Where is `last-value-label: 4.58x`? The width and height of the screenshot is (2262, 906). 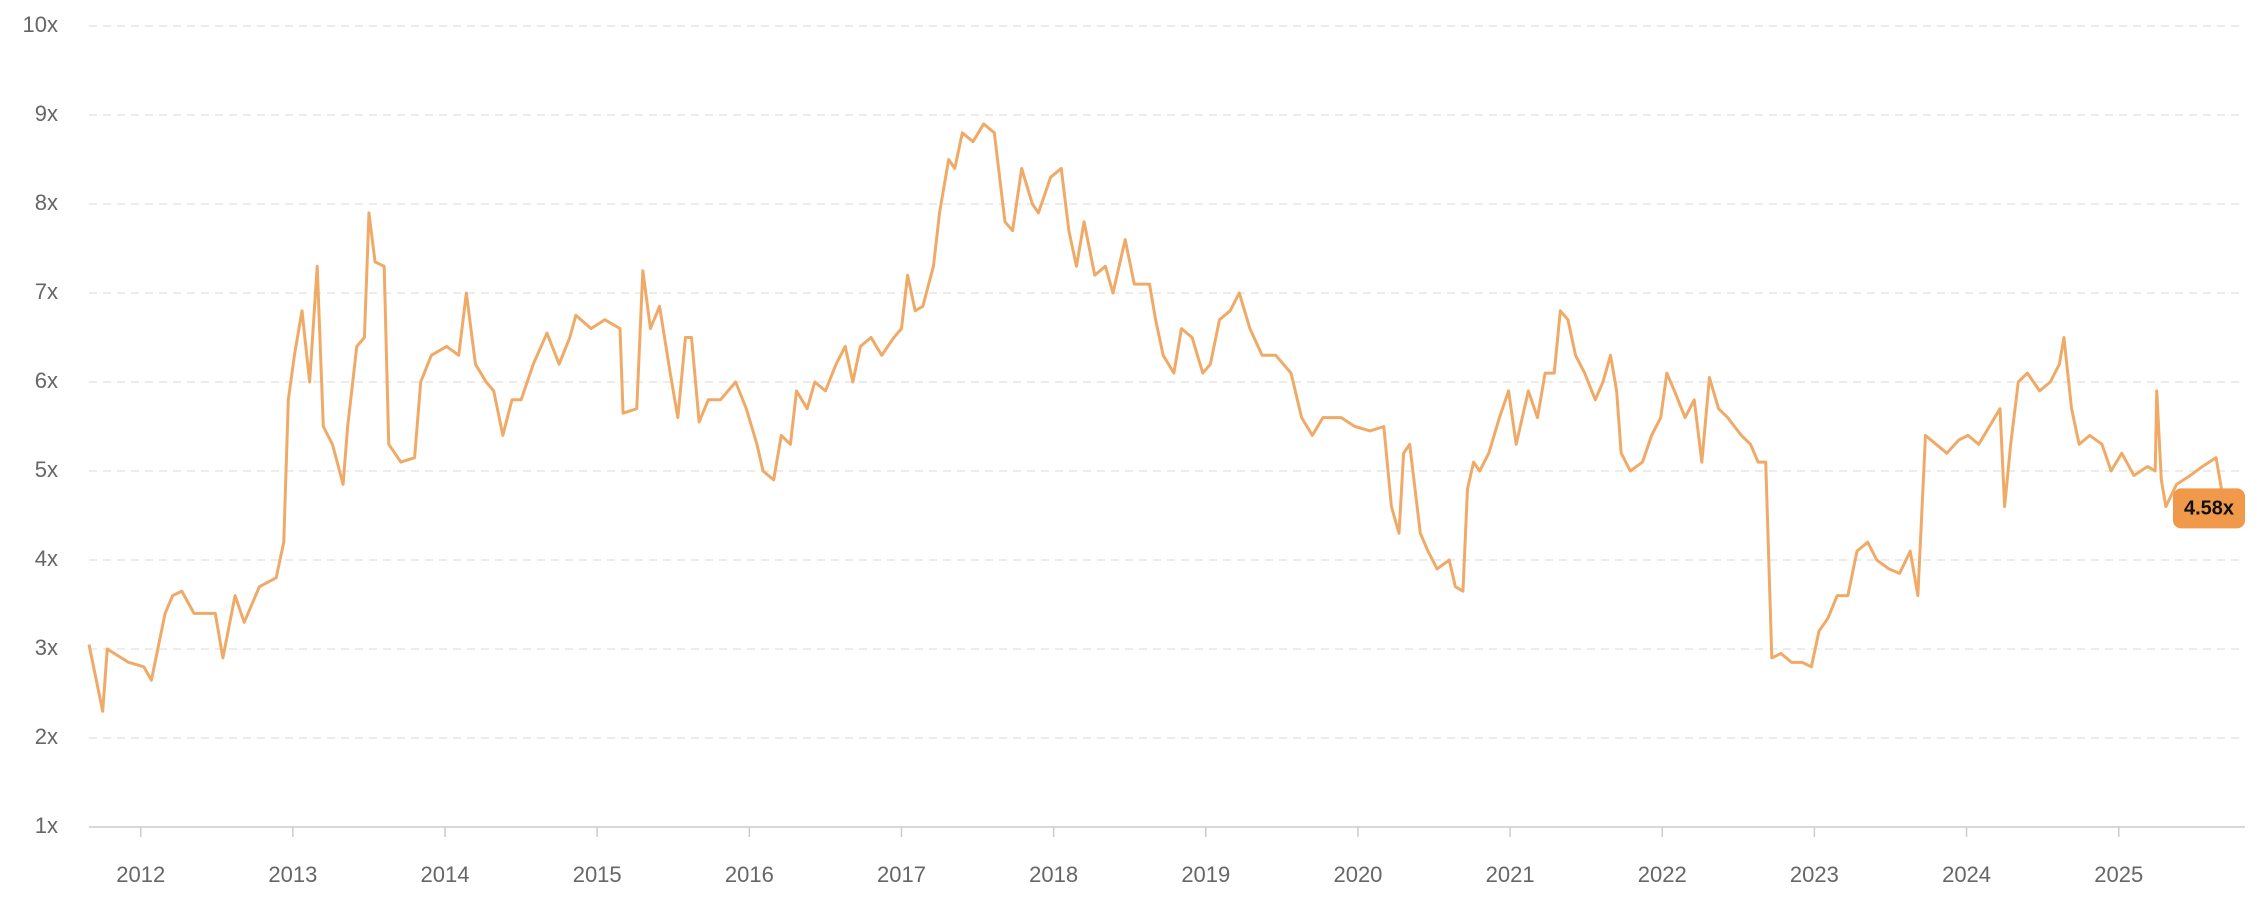 last-value-label: 4.58x is located at coordinates (2209, 509).